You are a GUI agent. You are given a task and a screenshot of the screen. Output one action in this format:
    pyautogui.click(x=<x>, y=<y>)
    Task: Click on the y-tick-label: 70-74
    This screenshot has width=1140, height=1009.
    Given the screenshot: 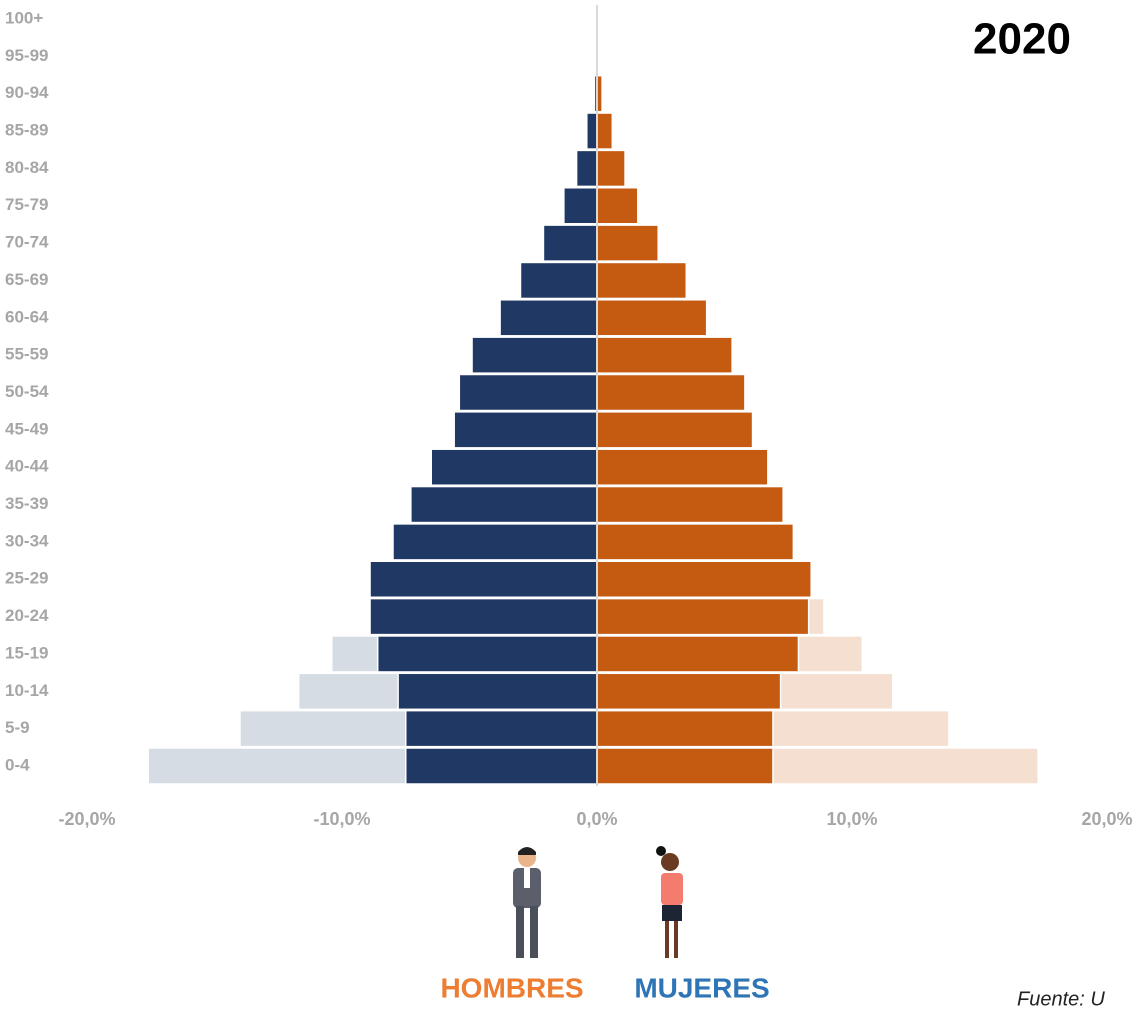 What is the action you would take?
    pyautogui.click(x=27, y=242)
    